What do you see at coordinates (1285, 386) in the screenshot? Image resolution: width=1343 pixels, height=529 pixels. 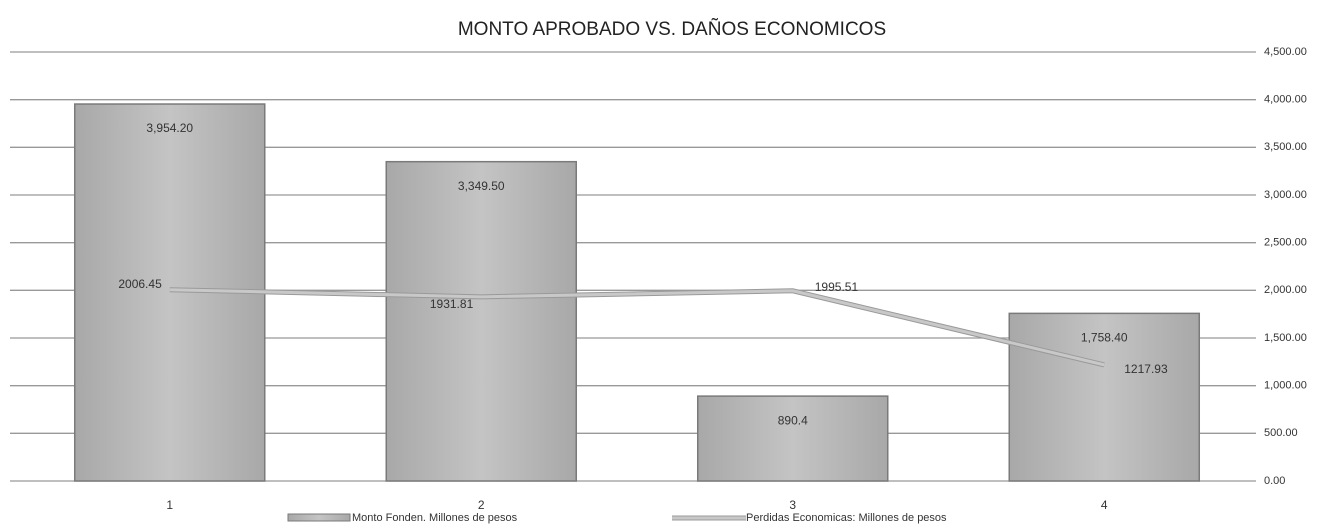 I see `y-tick-label: 1,000.00` at bounding box center [1285, 386].